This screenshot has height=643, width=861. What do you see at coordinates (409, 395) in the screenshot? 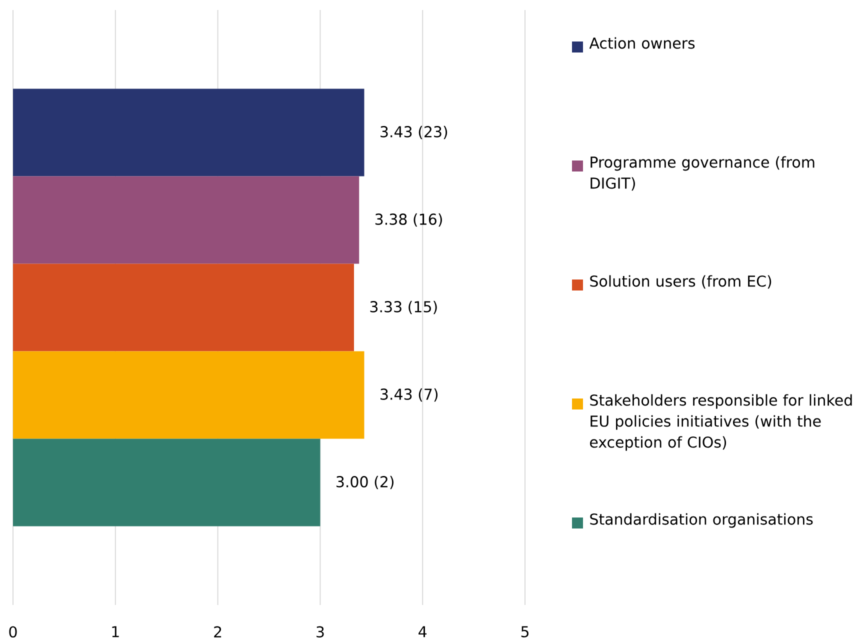
I see `data-label: 3.43 (7)` at bounding box center [409, 395].